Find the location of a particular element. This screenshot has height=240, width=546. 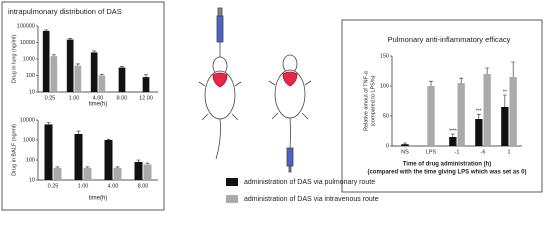

x-tick-label: -6 is located at coordinates (483, 152).